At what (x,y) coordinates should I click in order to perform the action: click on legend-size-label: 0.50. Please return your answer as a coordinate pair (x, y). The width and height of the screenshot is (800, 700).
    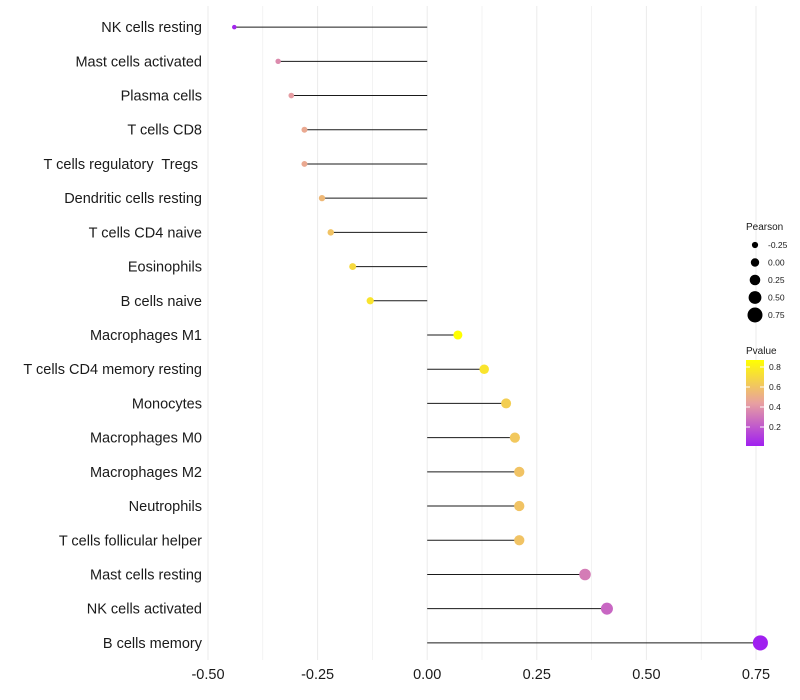
    Looking at the image, I should click on (776, 298).